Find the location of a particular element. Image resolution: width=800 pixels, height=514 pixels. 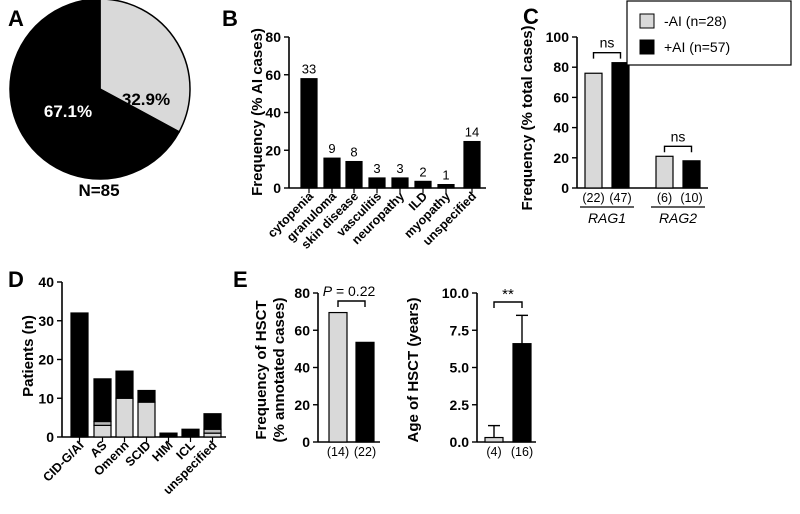

panel-d-y-tick-label: 0 is located at coordinates (50, 437).